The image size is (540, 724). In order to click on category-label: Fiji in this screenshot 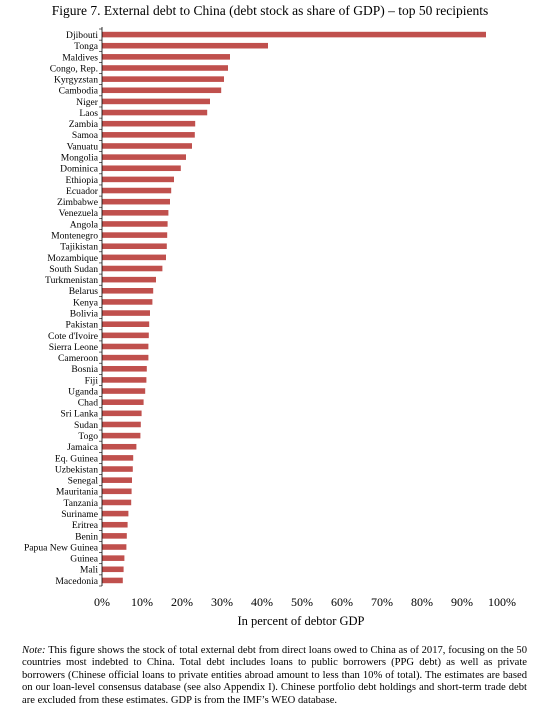, I will do `click(92, 380)`.